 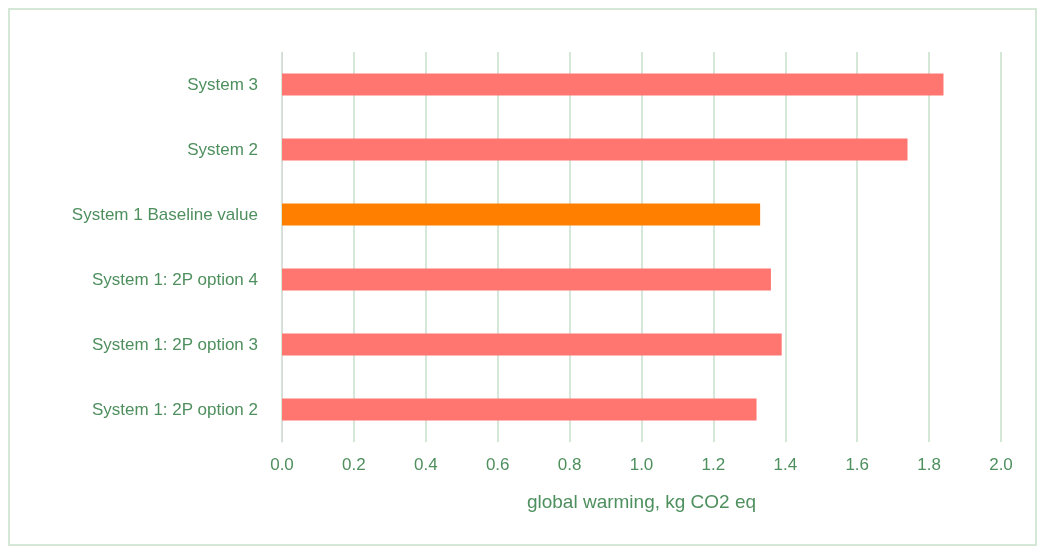 I want to click on y-tick-label: System 1: 2P option 4, so click(x=174, y=279).